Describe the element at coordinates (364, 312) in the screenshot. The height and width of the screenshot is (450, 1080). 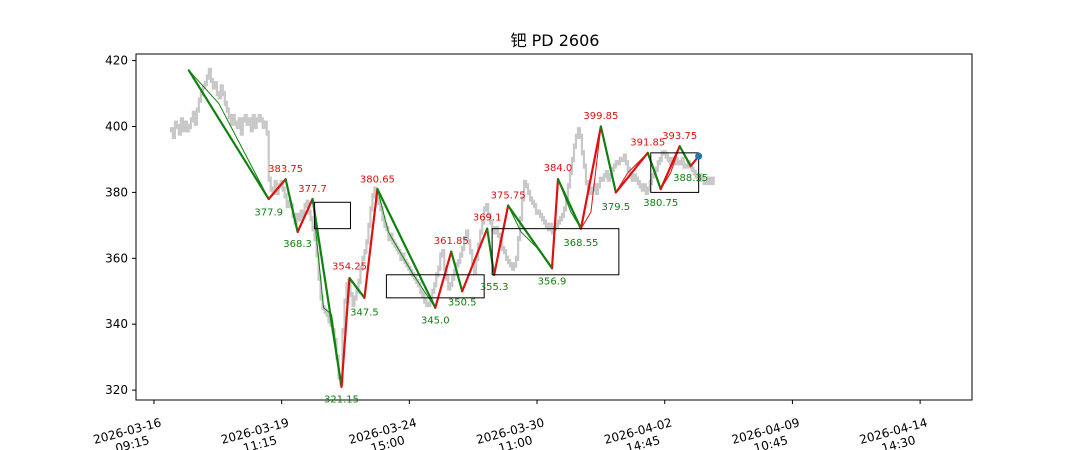
I see `pivot-low-label: 347.5` at that location.